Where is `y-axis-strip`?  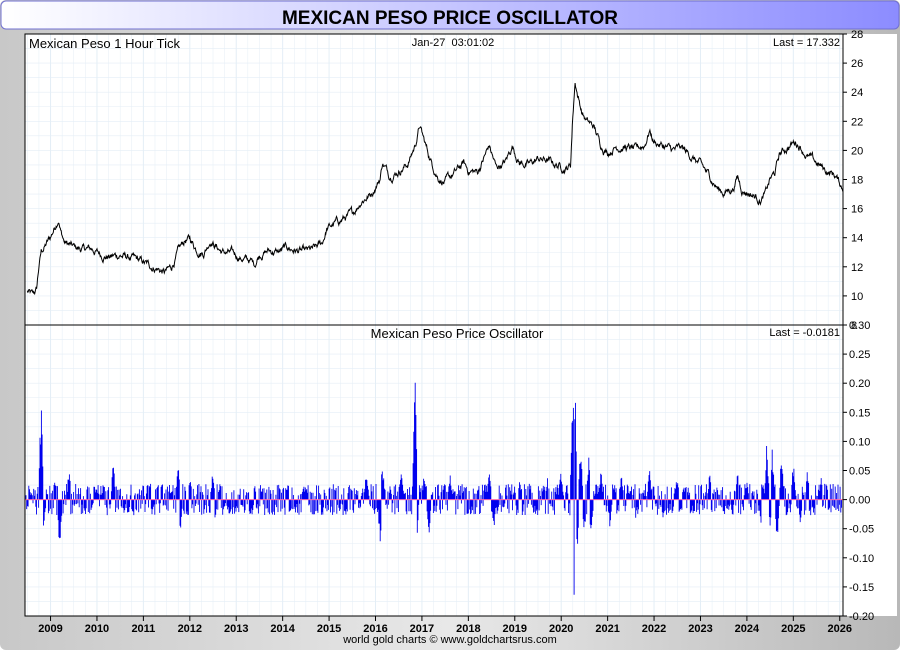
y-axis-strip is located at coordinates (870, 325).